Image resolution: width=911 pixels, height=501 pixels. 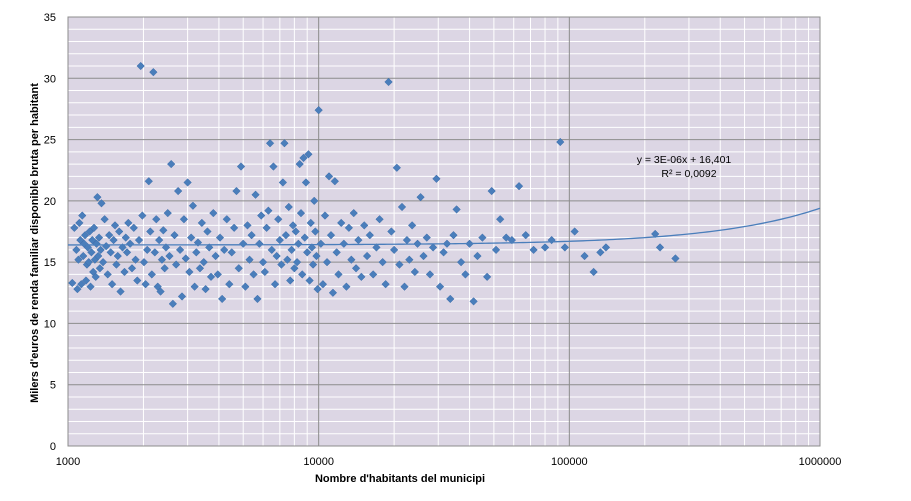 What do you see at coordinates (318, 462) in the screenshot?
I see `x-tick-label: 10000` at bounding box center [318, 462].